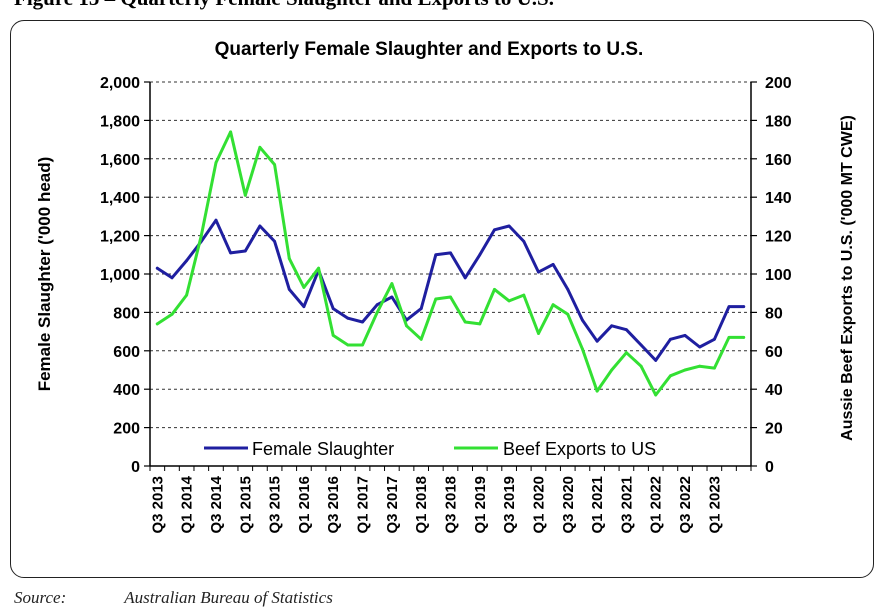 This screenshot has height=608, width=889. Describe the element at coordinates (126, 352) in the screenshot. I see `y-left-tick-label: 600` at that location.